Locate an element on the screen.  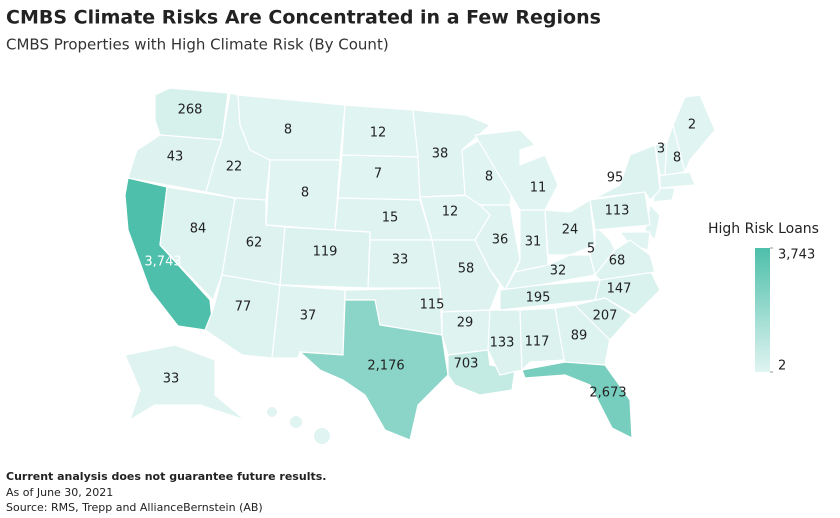
data-label: 2,673 is located at coordinates (607, 393).